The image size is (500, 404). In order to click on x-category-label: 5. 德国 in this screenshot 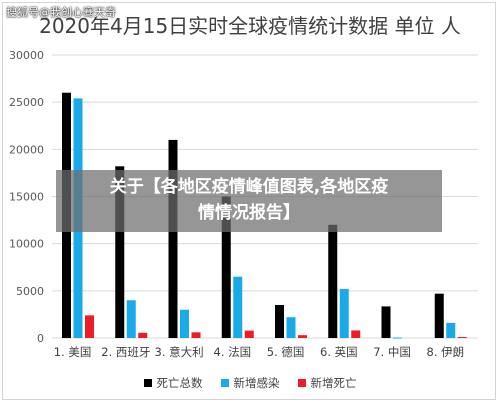, I will do `click(286, 352)`.